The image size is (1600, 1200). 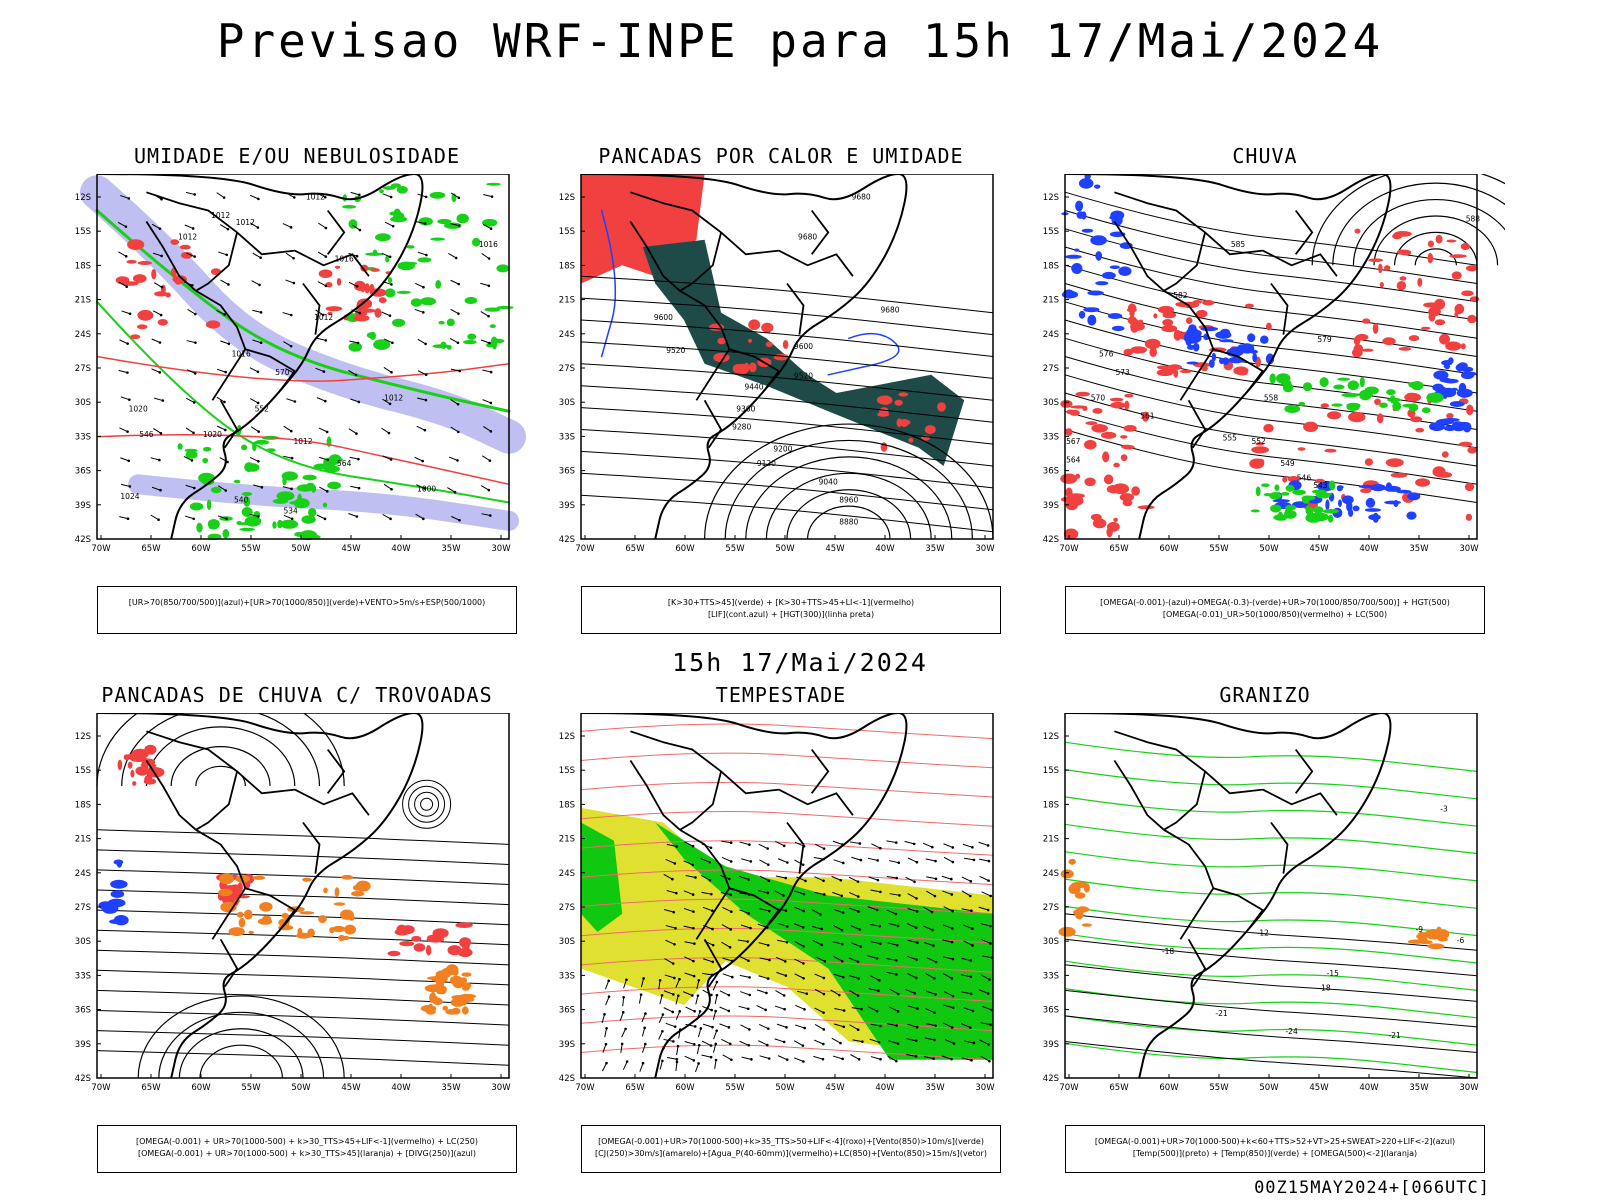 What do you see at coordinates (351, 549) in the screenshot?
I see `lon-tick-label: 45W` at bounding box center [351, 549].